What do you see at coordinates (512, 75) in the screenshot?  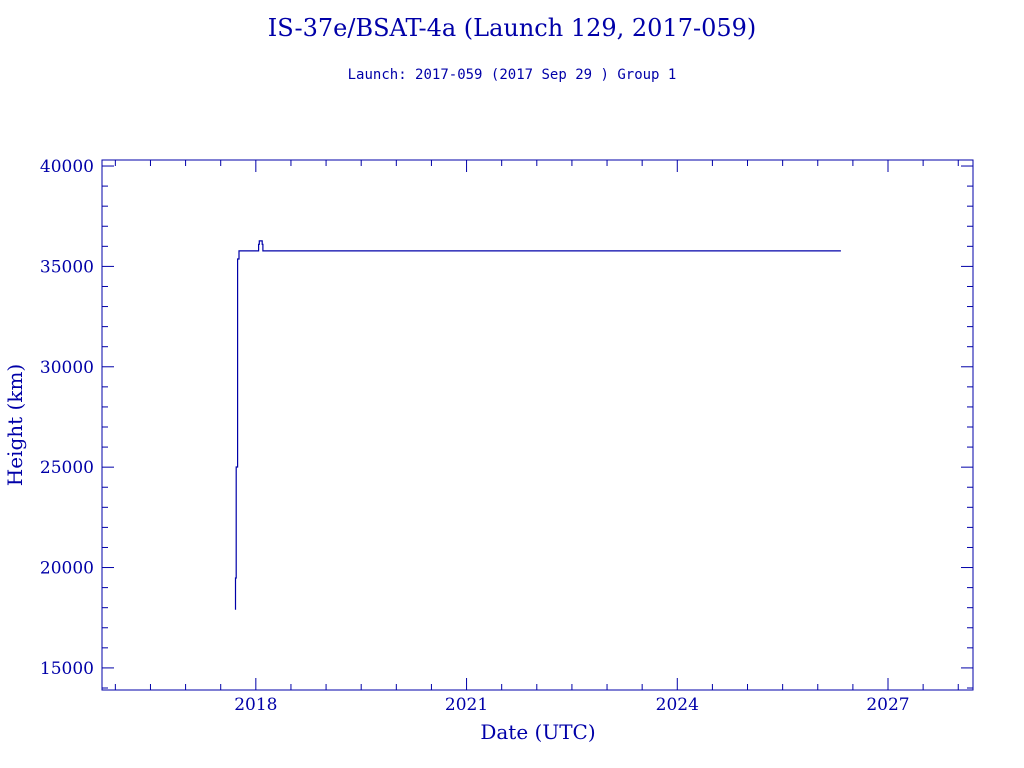 I see `chart-subtitle: Launch: 2017-059 (2017 Sep 29 ) Group 1` at bounding box center [512, 75].